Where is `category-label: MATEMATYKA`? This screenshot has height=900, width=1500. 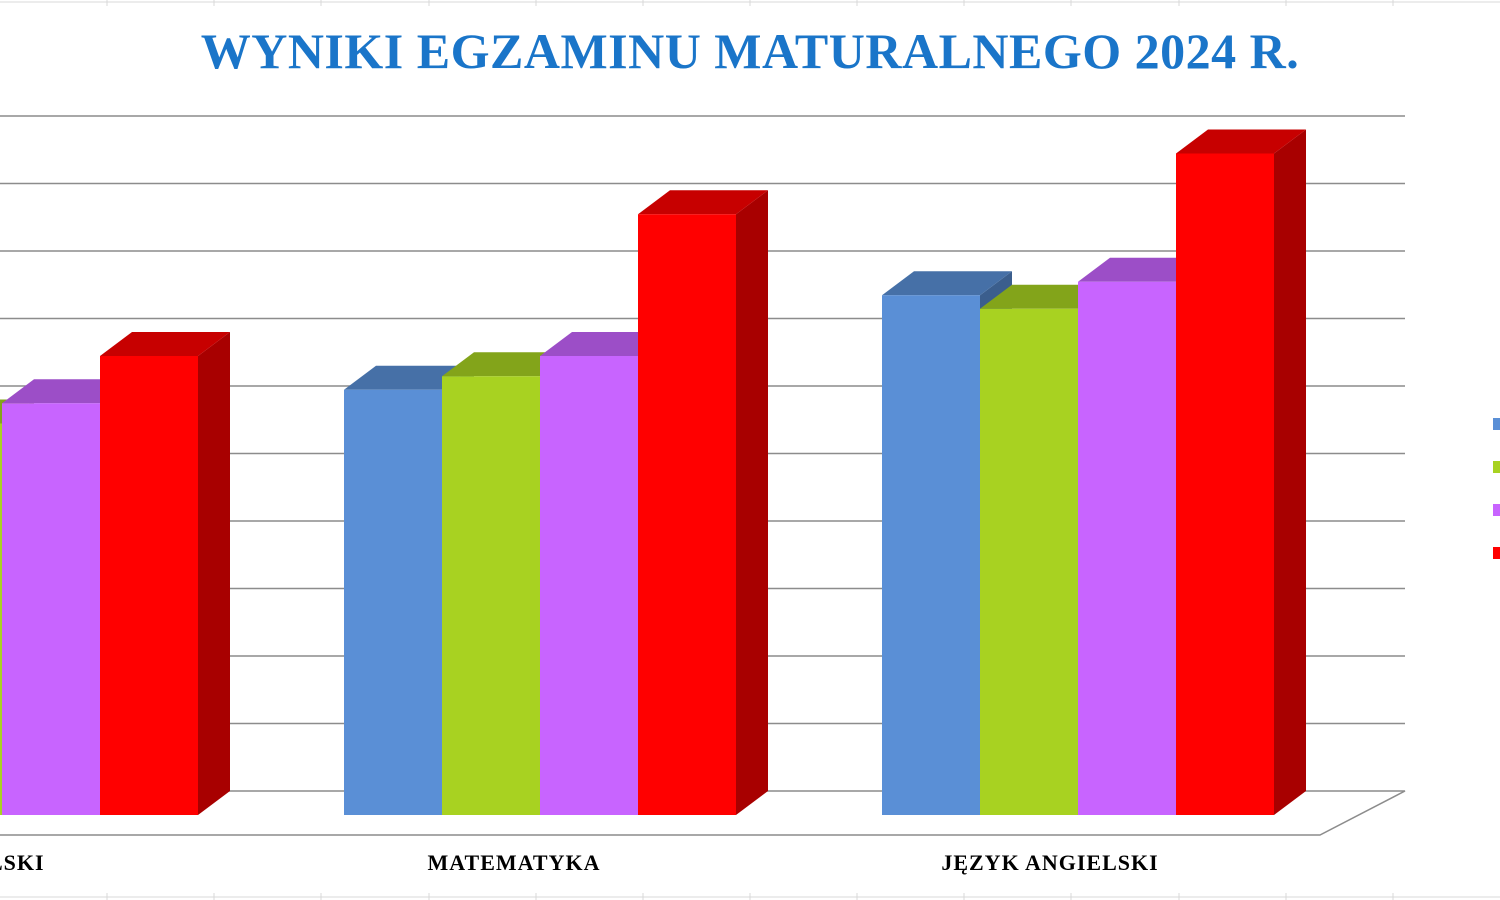 category-label: MATEMATYKA is located at coordinates (514, 862).